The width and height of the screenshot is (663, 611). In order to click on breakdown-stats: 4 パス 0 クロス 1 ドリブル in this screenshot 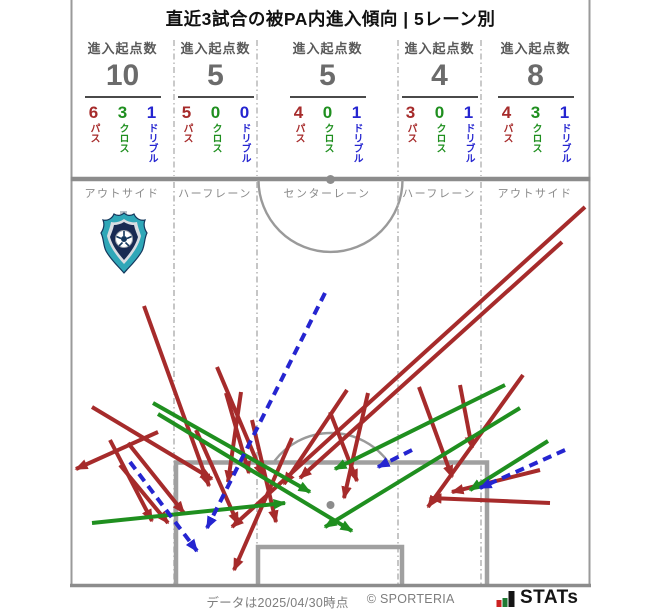, I will do `click(328, 133)`.